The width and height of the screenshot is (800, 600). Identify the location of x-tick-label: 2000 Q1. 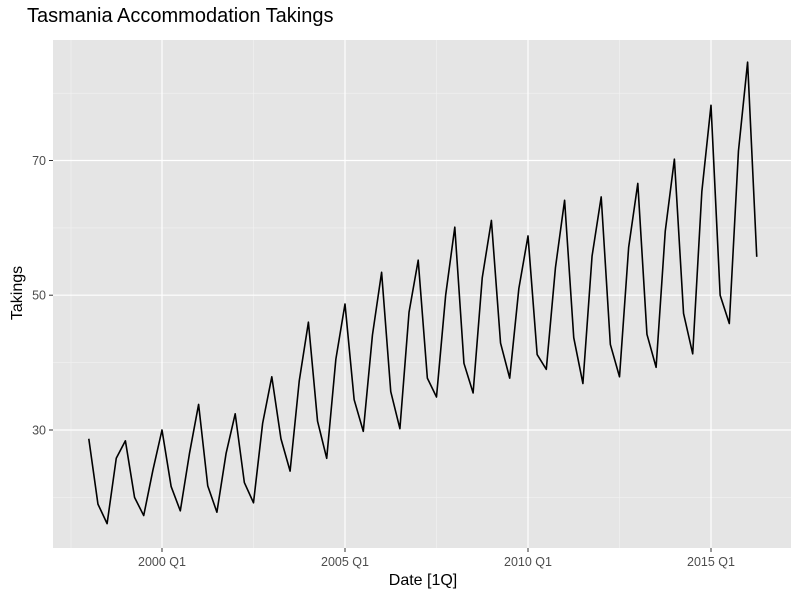
(162, 562).